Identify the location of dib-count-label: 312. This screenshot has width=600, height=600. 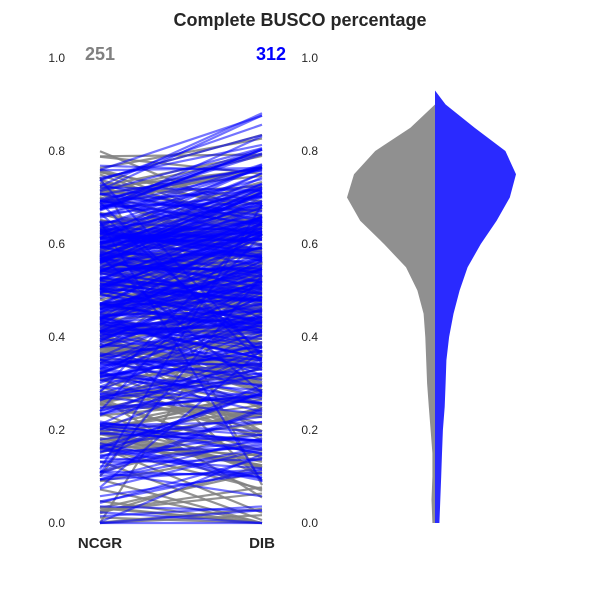
(271, 54).